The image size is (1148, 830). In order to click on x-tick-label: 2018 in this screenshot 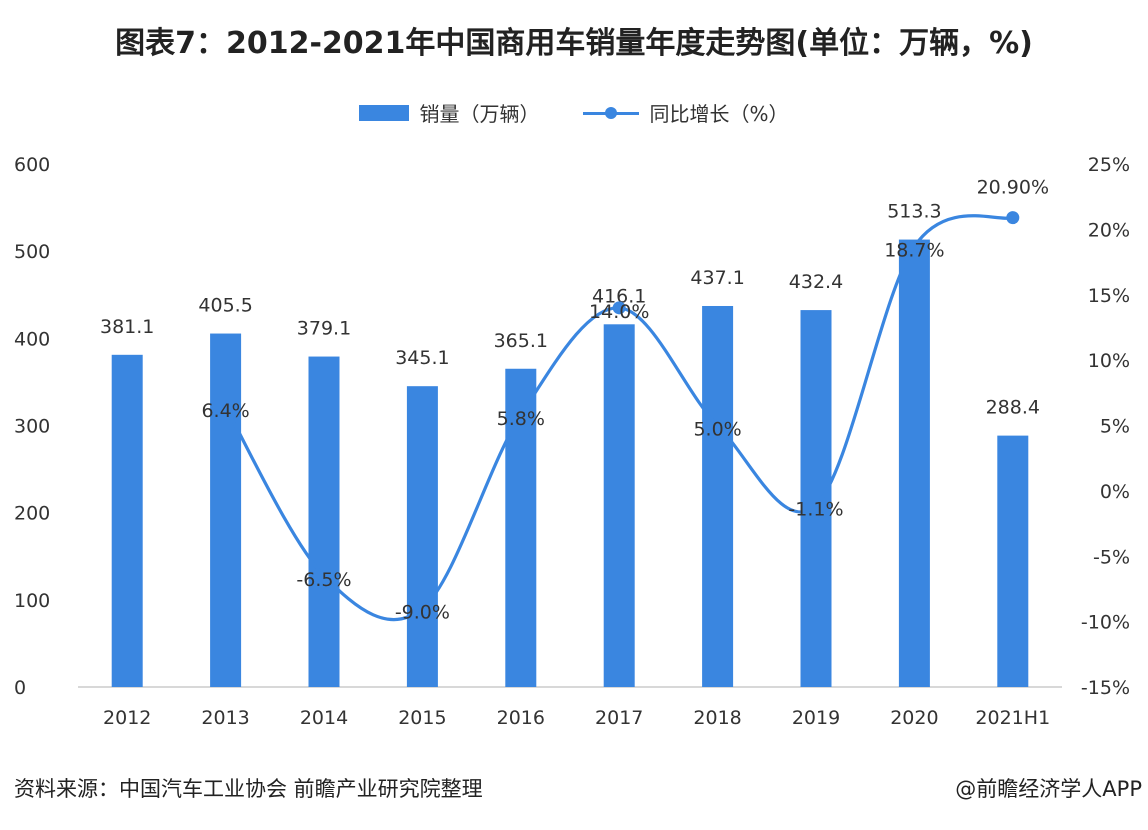, I will do `click(717, 718)`.